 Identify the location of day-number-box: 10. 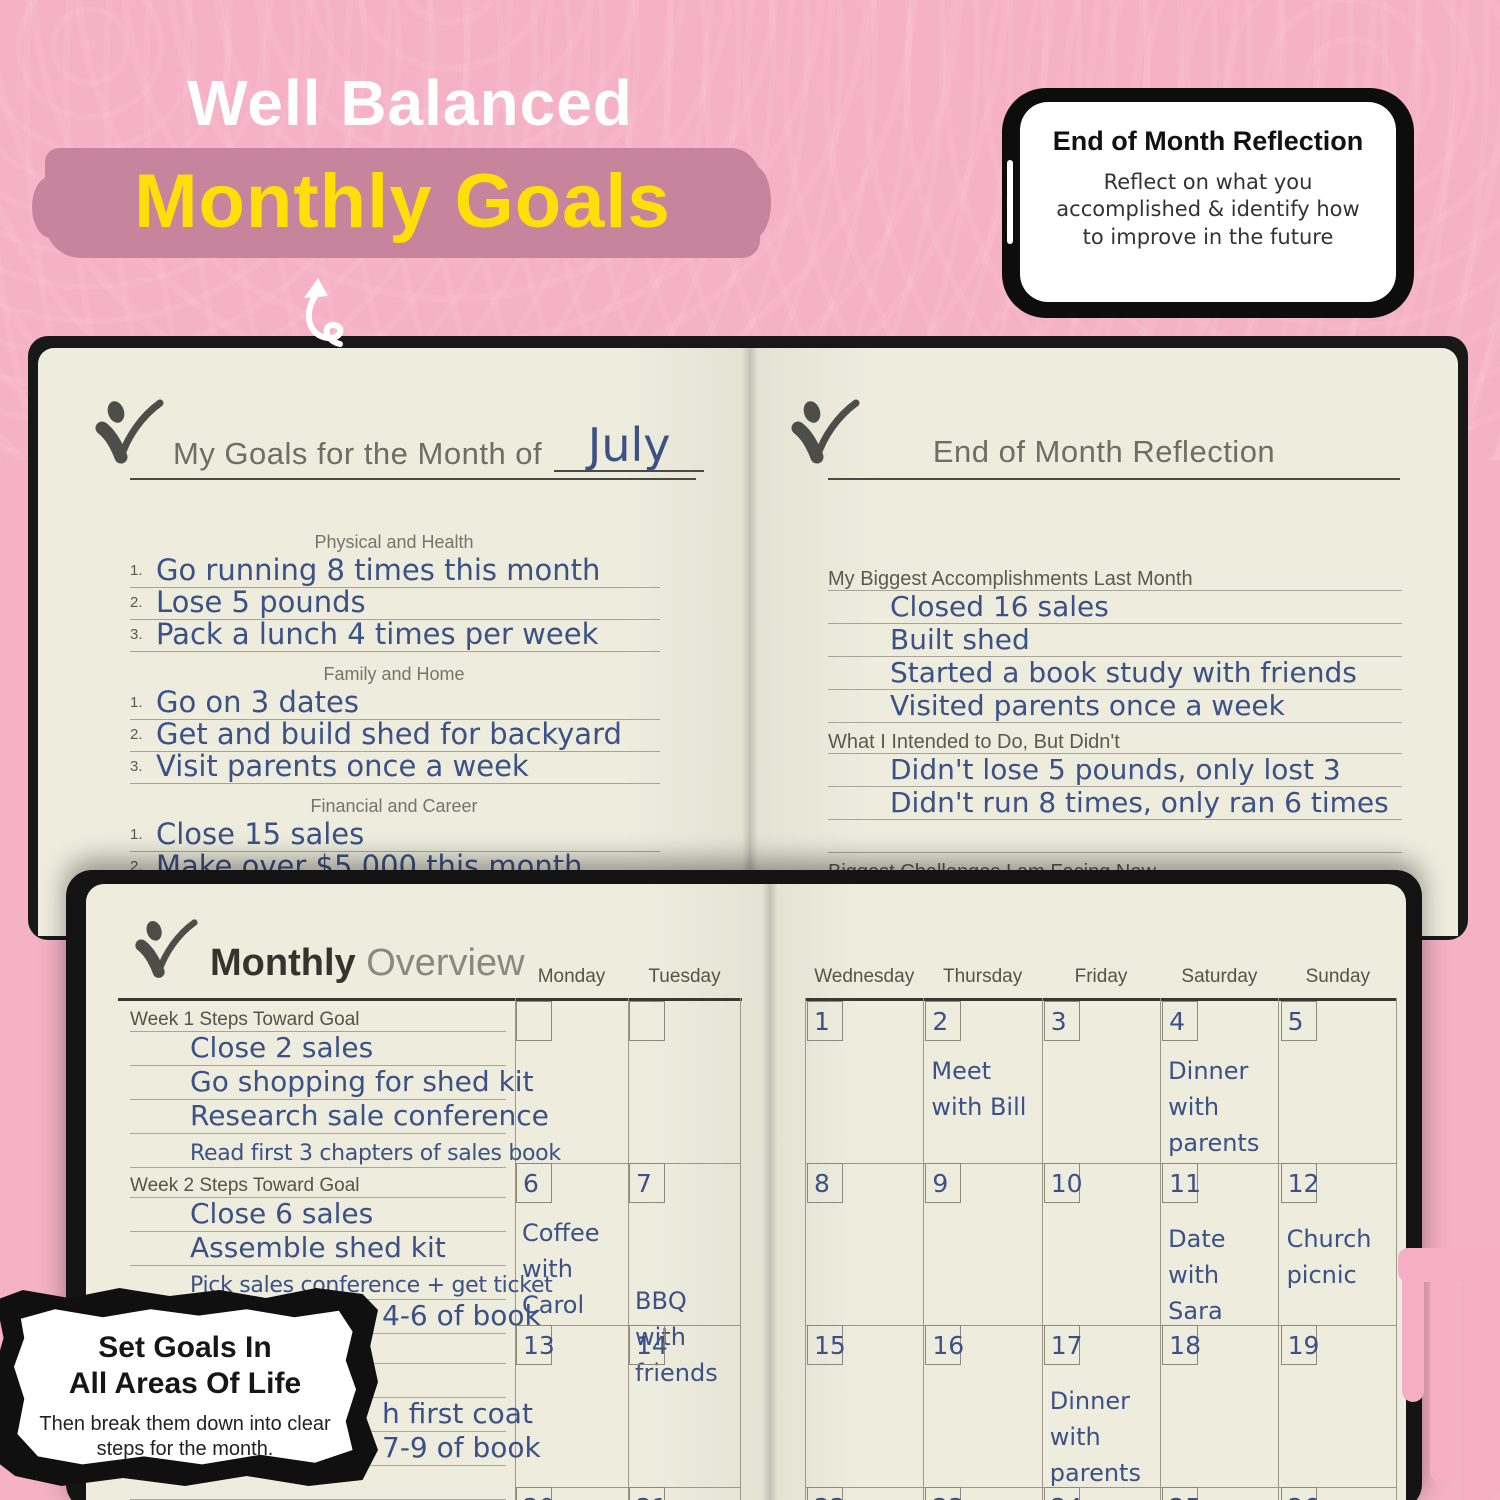
(1063, 1183).